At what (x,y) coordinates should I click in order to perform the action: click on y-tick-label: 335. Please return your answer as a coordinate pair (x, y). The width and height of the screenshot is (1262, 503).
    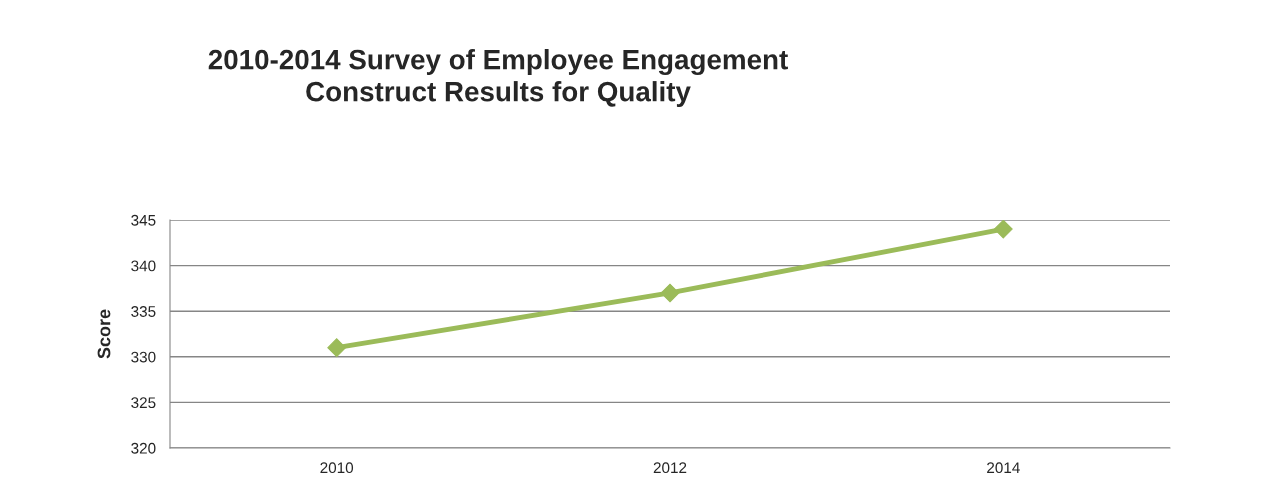
    Looking at the image, I should click on (143, 311).